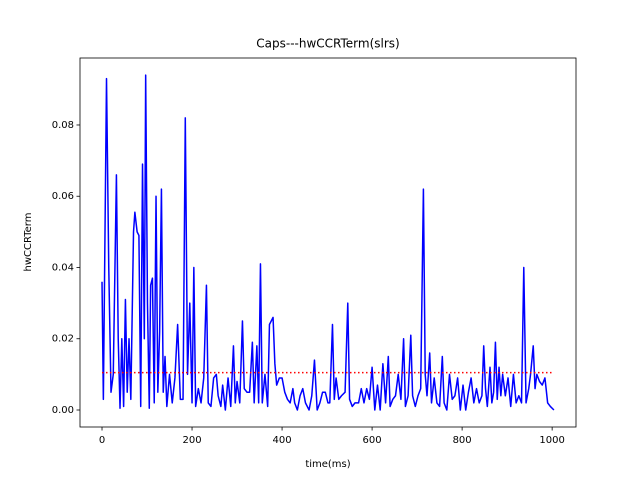 The height and width of the screenshot is (480, 640). I want to click on x-tick-label: 1000, so click(551, 440).